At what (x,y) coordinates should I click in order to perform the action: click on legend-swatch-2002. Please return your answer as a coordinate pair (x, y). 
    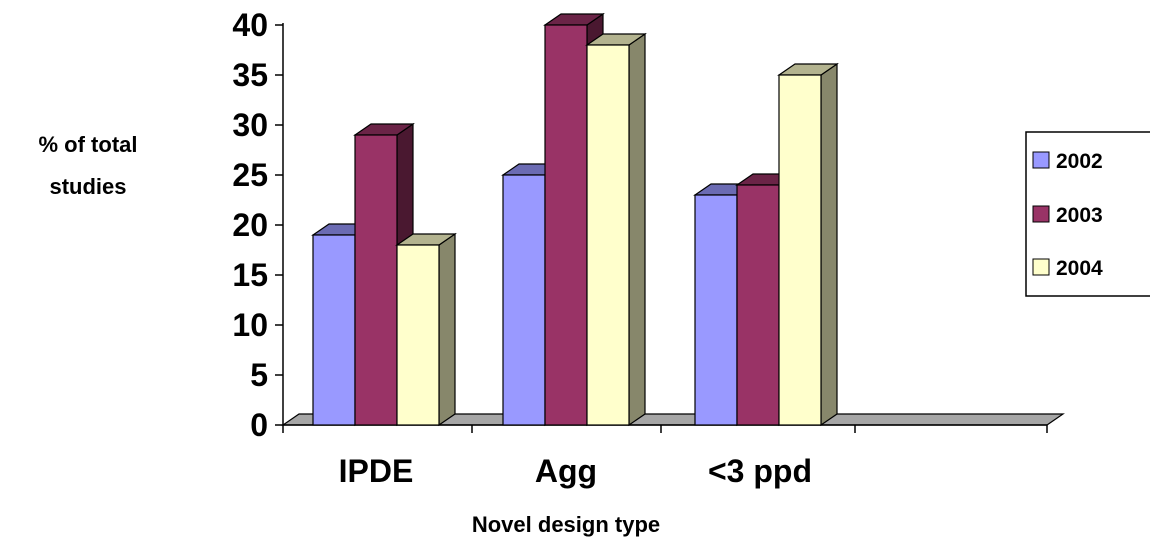
    Looking at the image, I should click on (1041, 160).